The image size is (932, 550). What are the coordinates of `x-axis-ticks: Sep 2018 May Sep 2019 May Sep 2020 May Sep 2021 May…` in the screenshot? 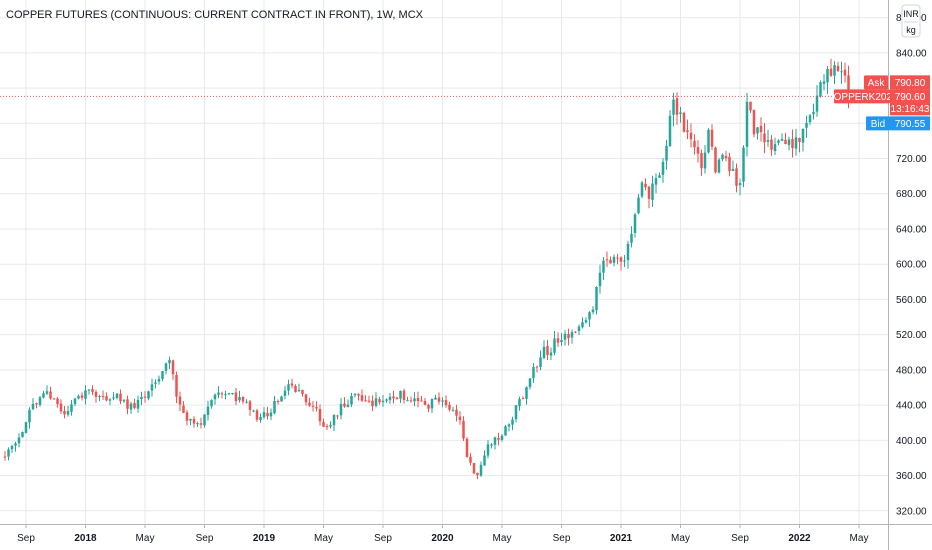 It's located at (442, 534).